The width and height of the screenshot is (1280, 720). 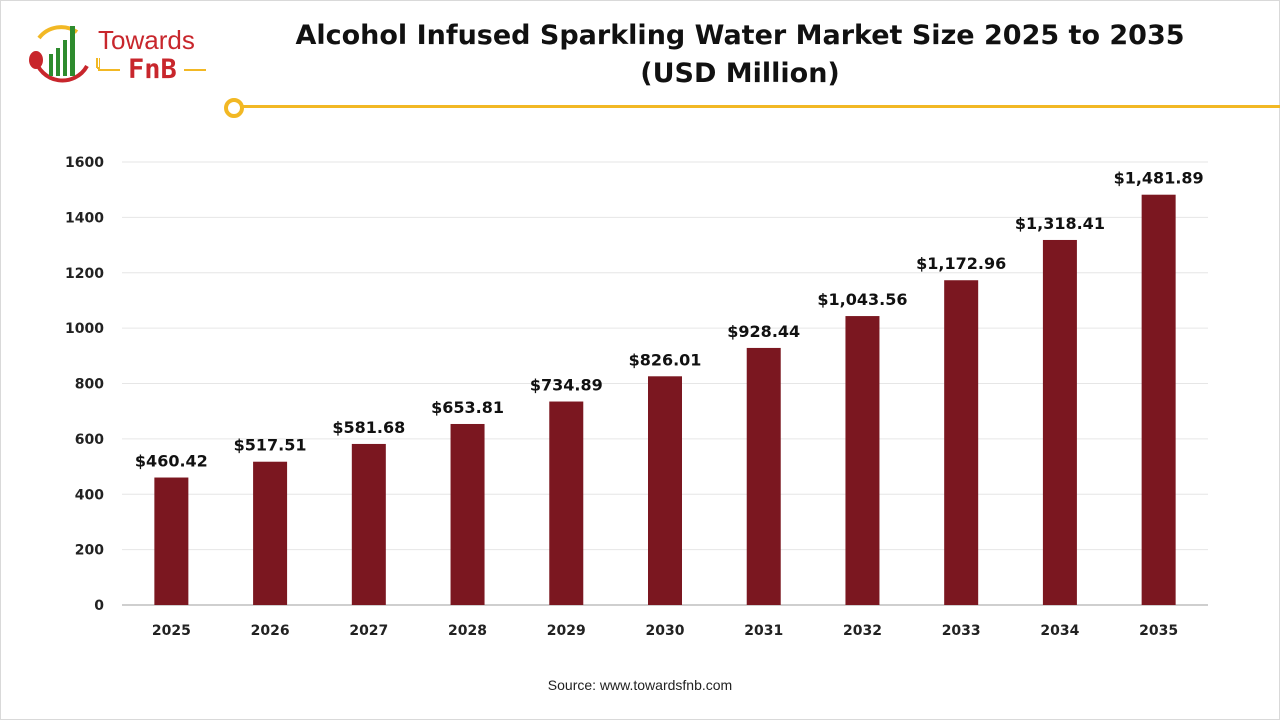 I want to click on chart-subtitle: (USD Million), so click(x=740, y=73).